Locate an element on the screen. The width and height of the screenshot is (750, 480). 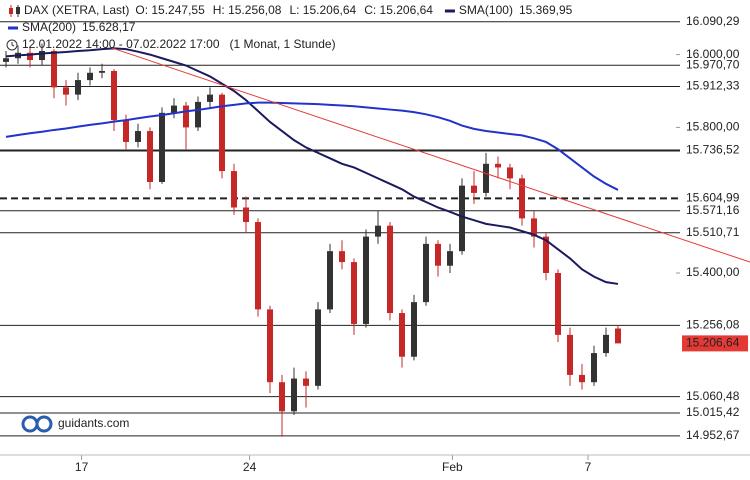
legend-value: C: 15.206,64 is located at coordinates (398, 10).